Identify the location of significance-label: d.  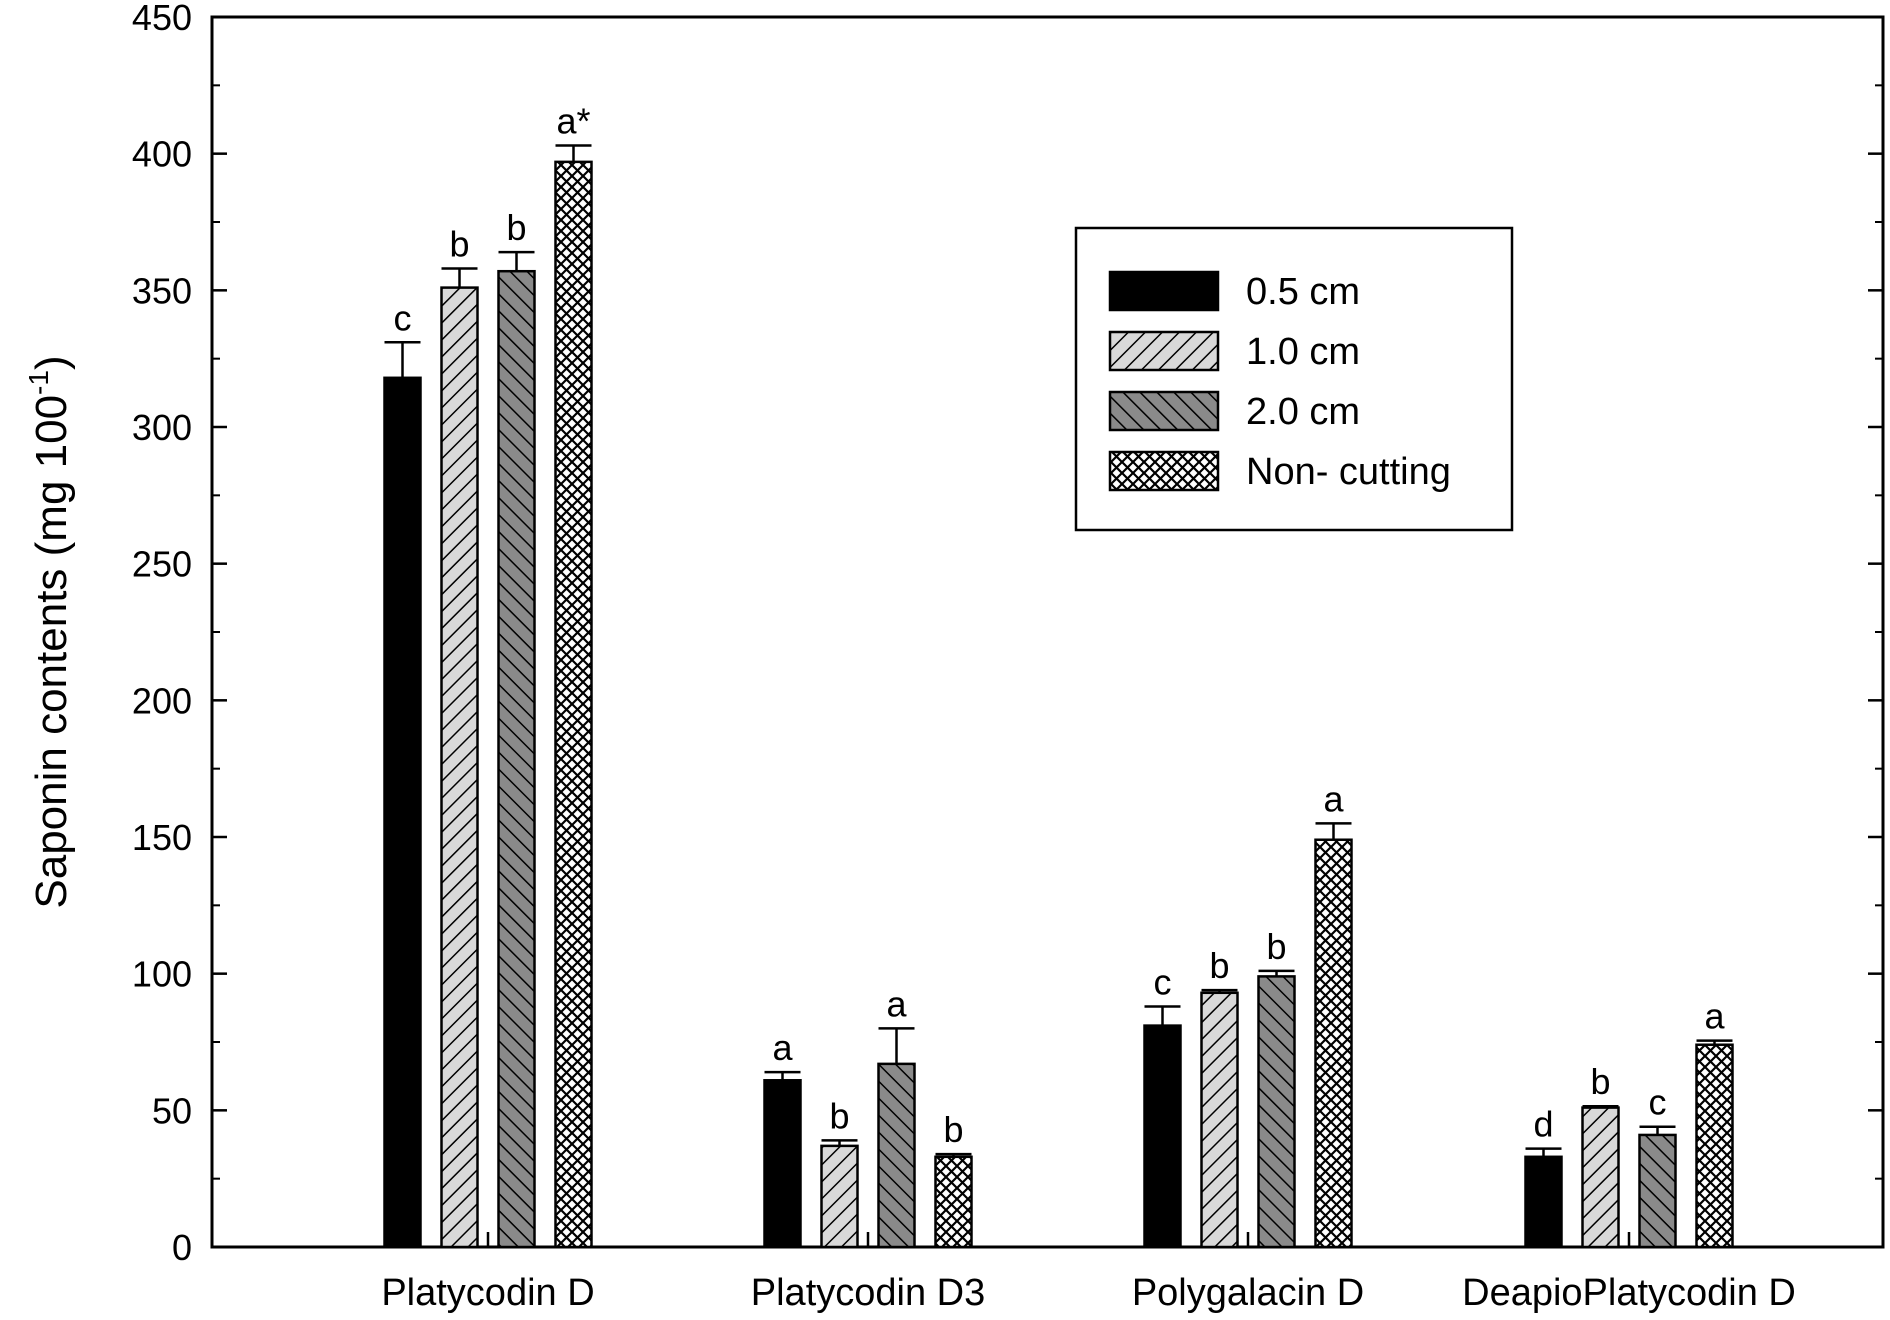
(1543, 1124).